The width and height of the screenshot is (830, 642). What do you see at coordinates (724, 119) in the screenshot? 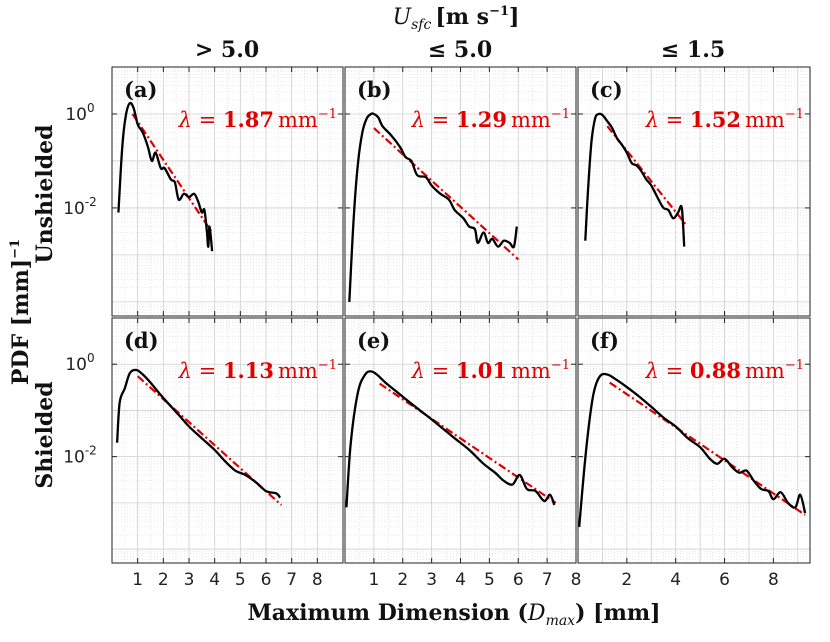
I see `lambda-annotation: λ = 1.52 mm−1` at bounding box center [724, 119].